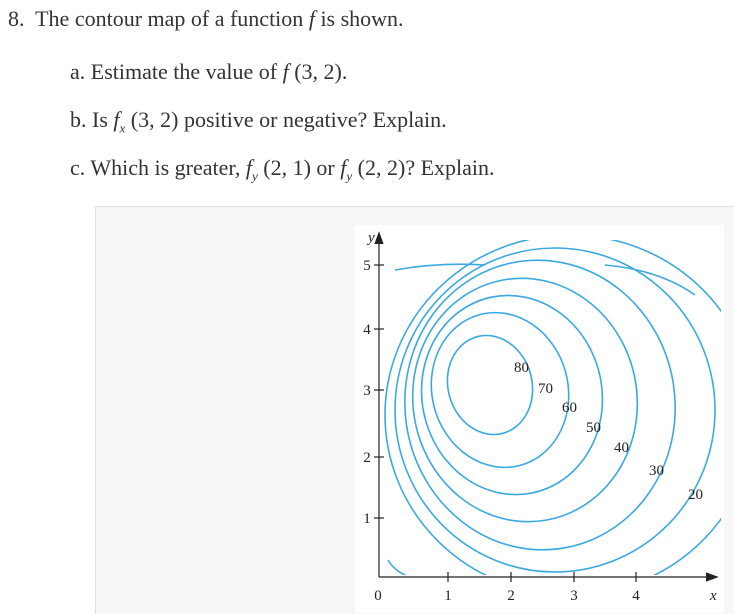 The height and width of the screenshot is (614, 734). I want to click on y-tick-label: 1, so click(367, 519).